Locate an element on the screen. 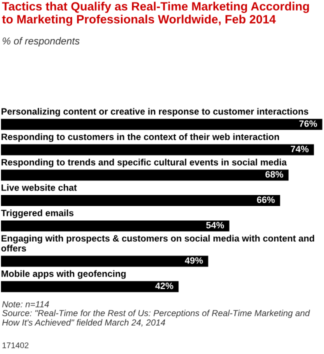  chart-title: Tactics that Qualify as Real-Time Marketing According to Marketing Professionals Worldwide, Feb 2014 is located at coordinates (155, 14).